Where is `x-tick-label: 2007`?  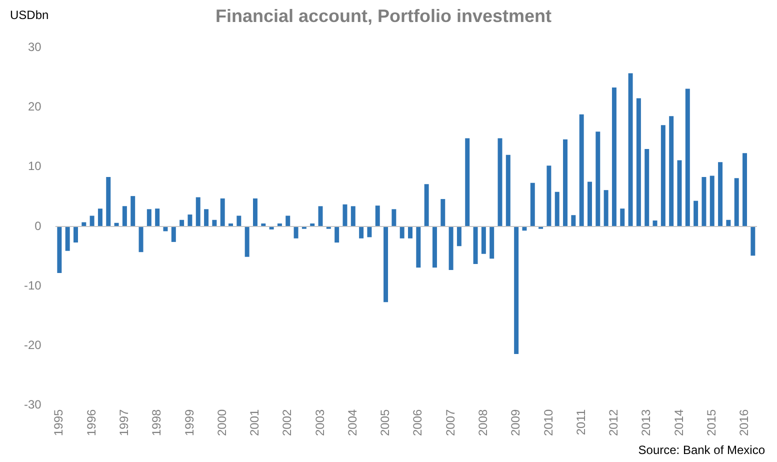
x-tick-label: 2007 is located at coordinates (450, 422).